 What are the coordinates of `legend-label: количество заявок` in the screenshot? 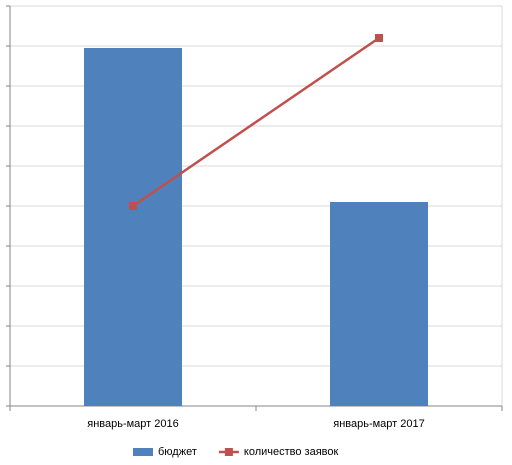 It's located at (291, 452).